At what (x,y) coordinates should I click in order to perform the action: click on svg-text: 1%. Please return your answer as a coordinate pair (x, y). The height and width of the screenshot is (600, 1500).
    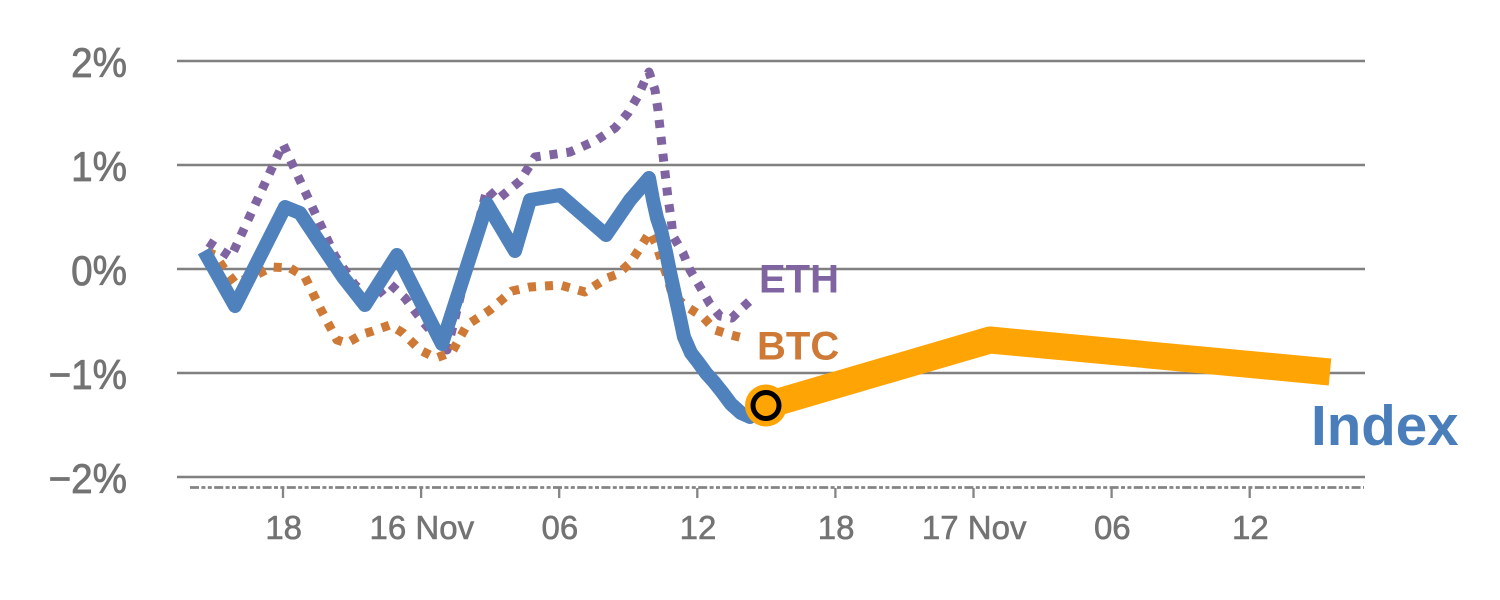
    Looking at the image, I should click on (99, 166).